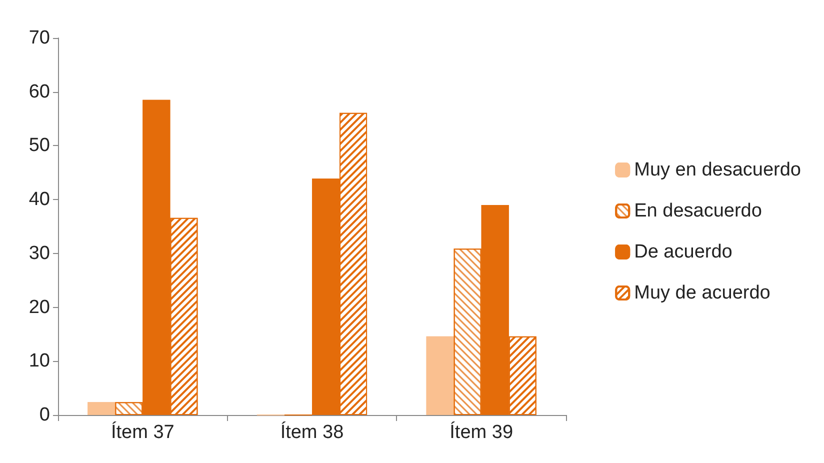  Describe the element at coordinates (39, 145) in the screenshot. I see `y-tick-label: 50` at that location.